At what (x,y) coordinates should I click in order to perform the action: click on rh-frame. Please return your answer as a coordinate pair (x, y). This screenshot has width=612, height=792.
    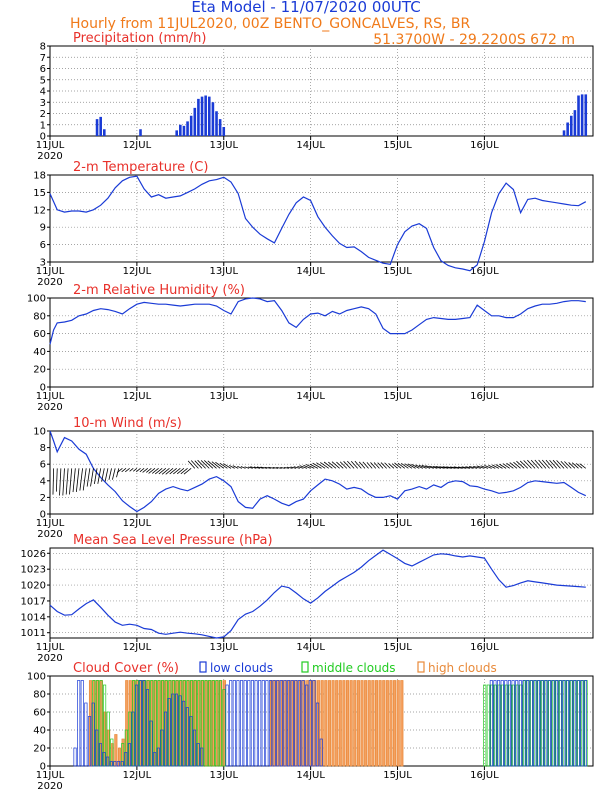
    Looking at the image, I should click on (321, 342).